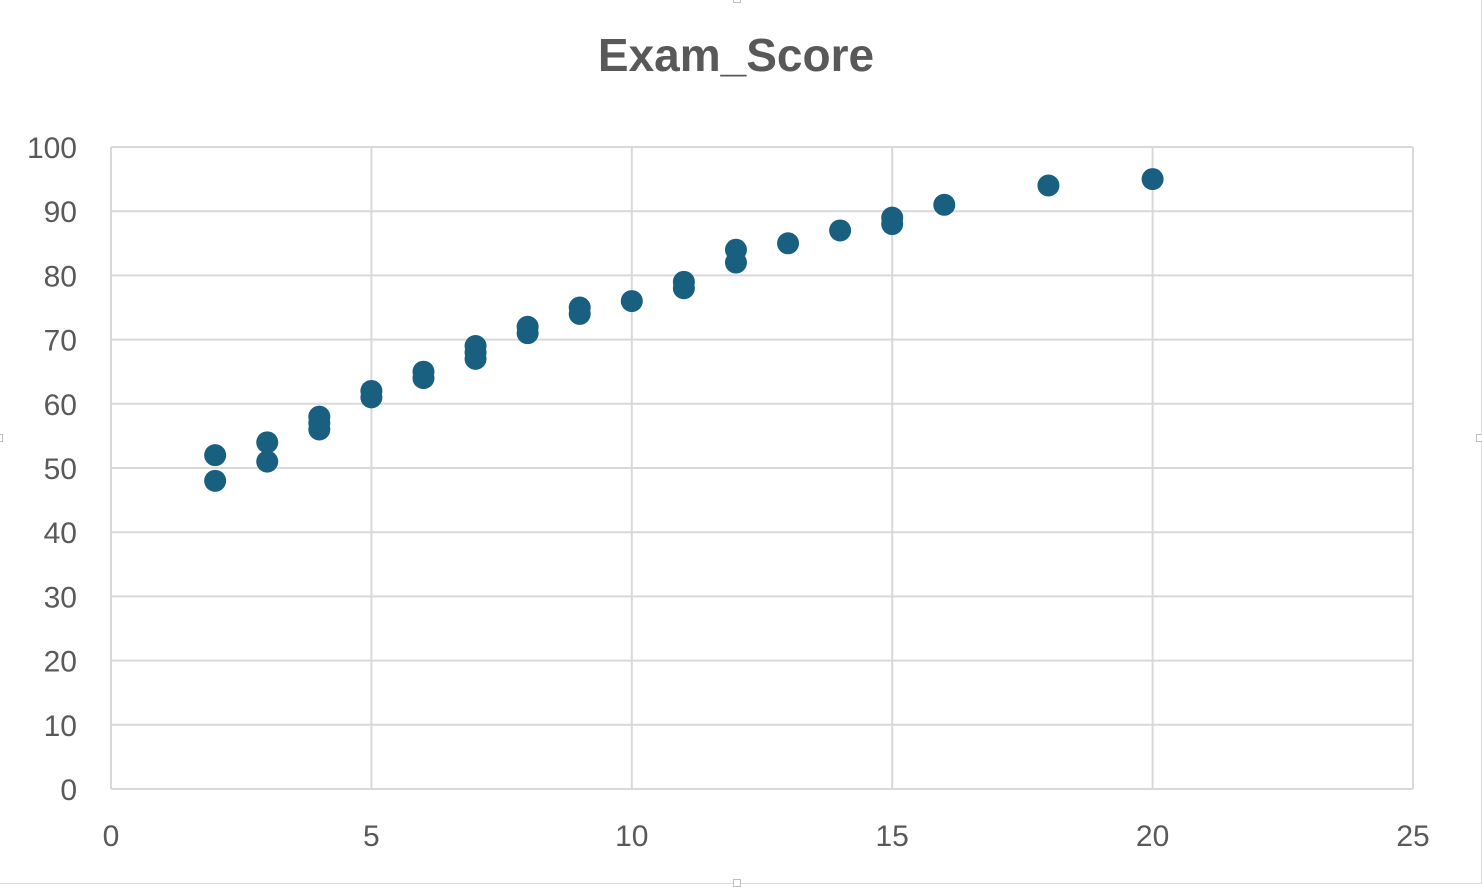 Image resolution: width=1482 pixels, height=887 pixels. I want to click on y-tick-label: 0, so click(68, 790).